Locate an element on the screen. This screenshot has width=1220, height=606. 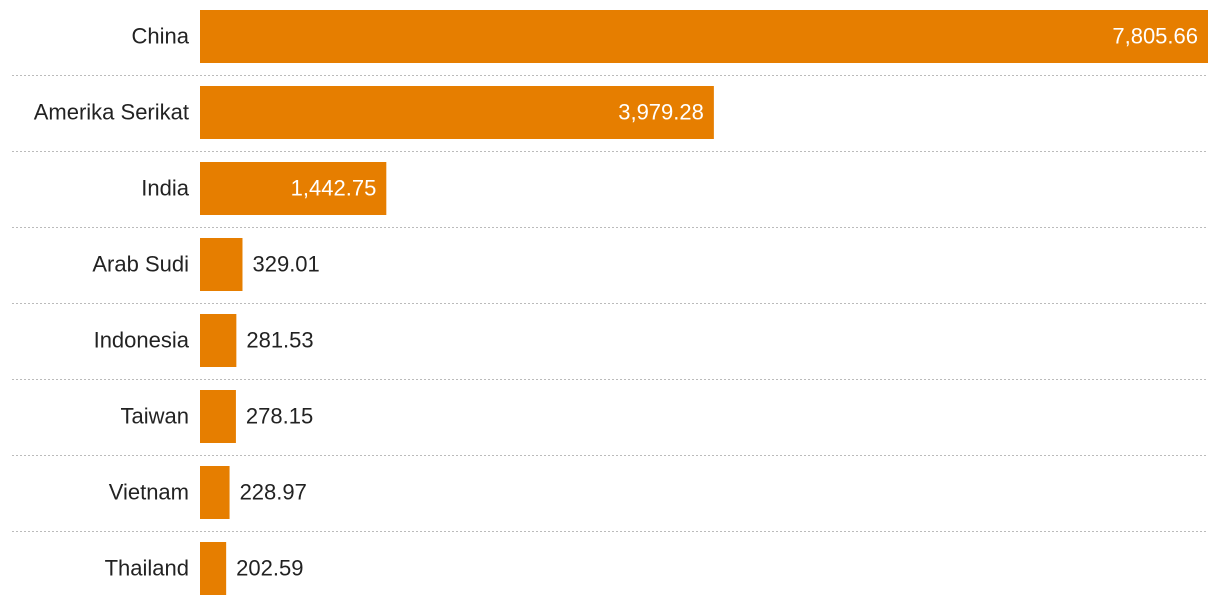
value-label: 202.59 is located at coordinates (269, 567).